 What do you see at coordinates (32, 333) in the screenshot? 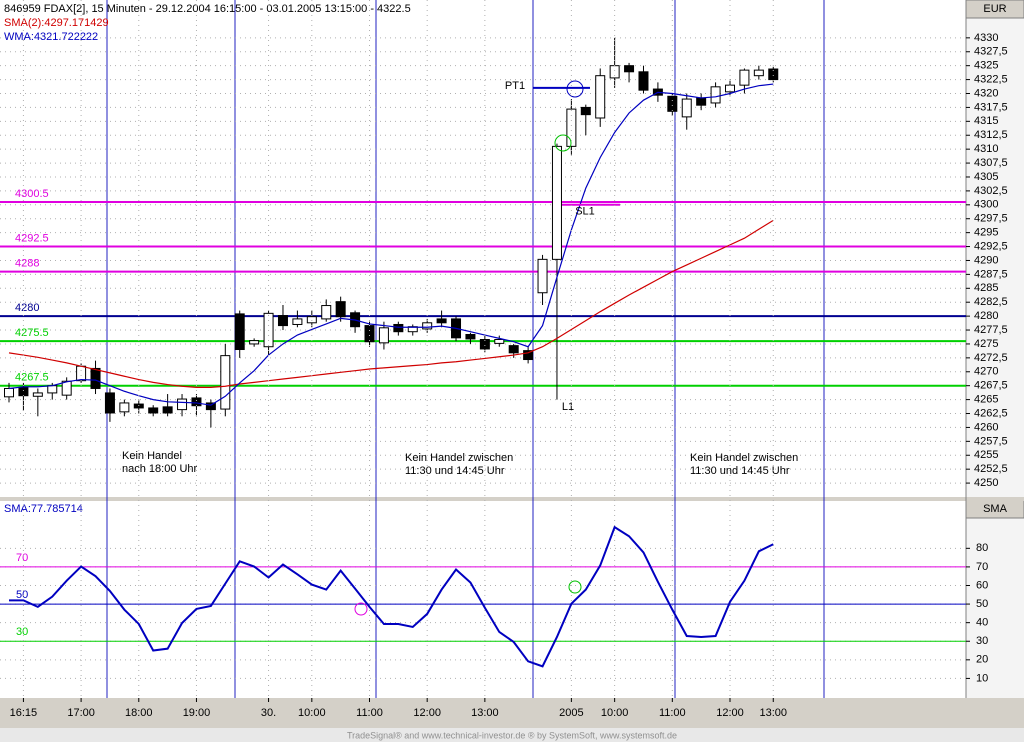
I see `level-label: 4275.5` at bounding box center [32, 333].